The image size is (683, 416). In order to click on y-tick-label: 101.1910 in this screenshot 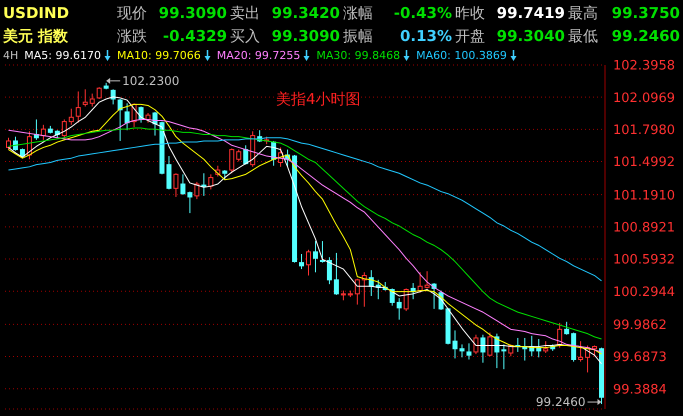, I will do `click(644, 196)`.